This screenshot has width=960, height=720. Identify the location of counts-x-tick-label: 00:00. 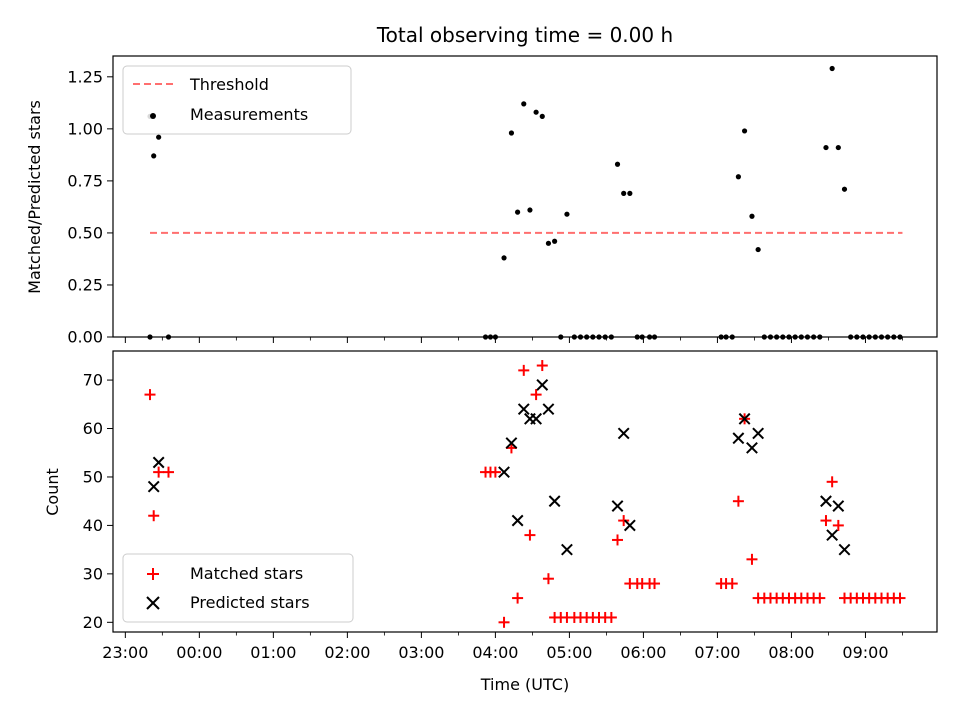
(199, 652).